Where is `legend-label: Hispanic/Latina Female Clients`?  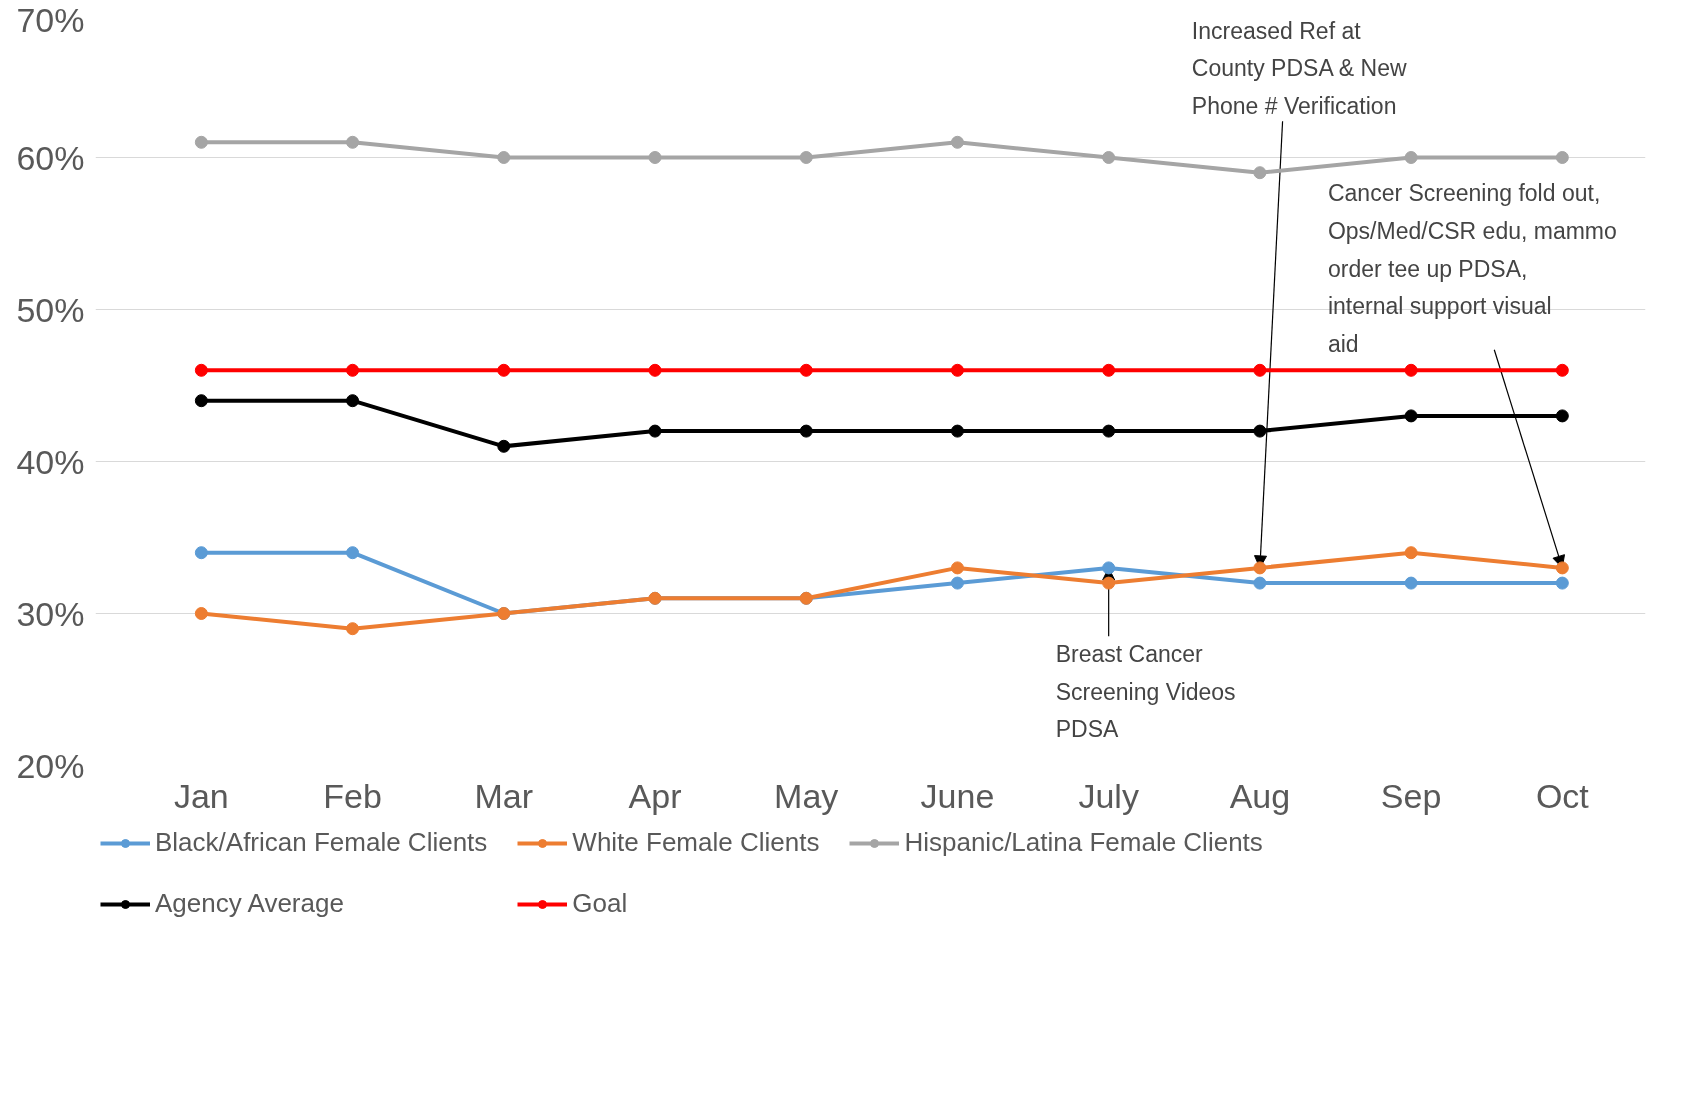
legend-label: Hispanic/Latina Female Clients is located at coordinates (1083, 842).